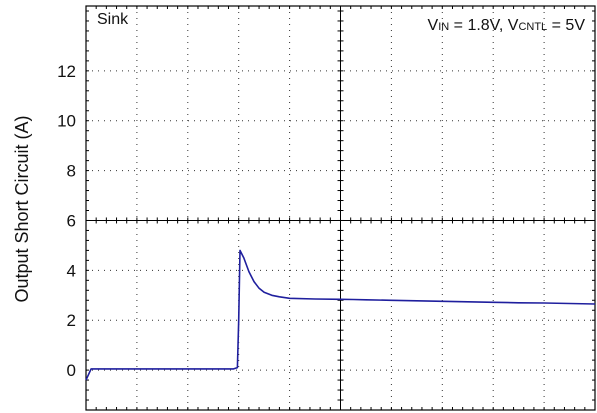 The width and height of the screenshot is (597, 413). What do you see at coordinates (71, 370) in the screenshot?
I see `y-tick-label: 0` at bounding box center [71, 370].